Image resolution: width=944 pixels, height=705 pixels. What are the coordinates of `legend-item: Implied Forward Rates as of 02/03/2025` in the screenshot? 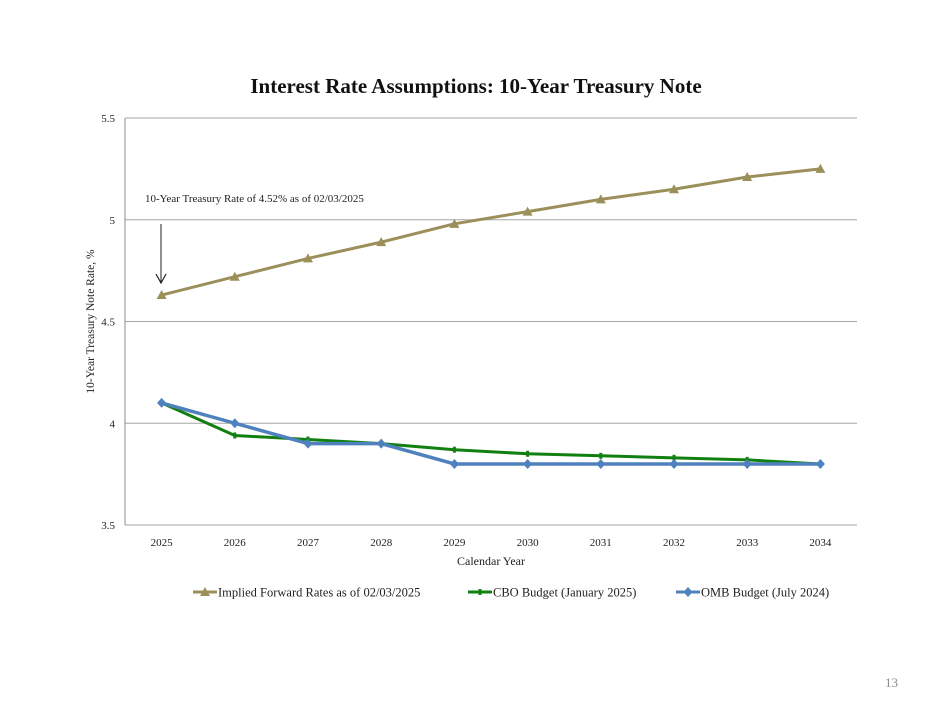 It's located at (306, 593).